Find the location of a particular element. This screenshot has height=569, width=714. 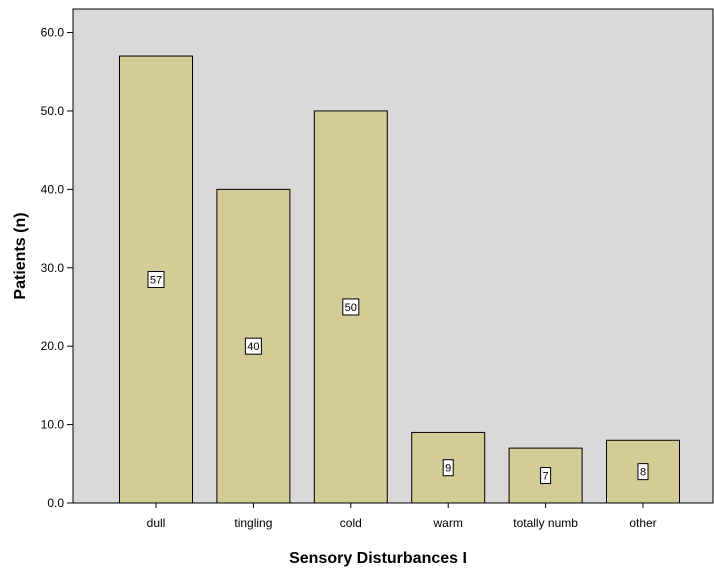

x-tick-label: cold is located at coordinates (351, 523).